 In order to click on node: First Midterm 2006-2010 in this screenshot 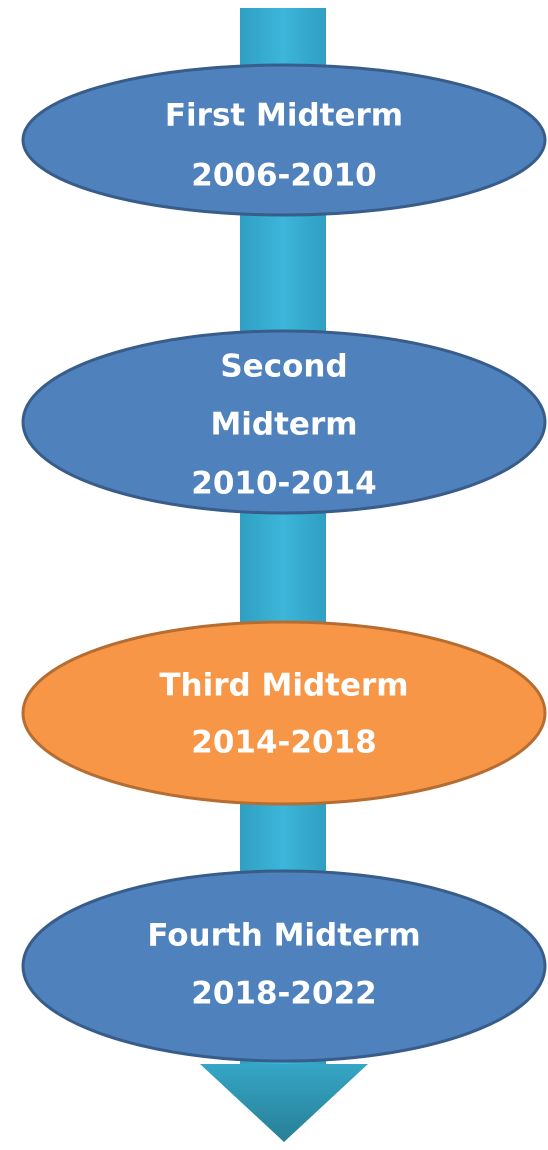, I will do `click(284, 140)`.